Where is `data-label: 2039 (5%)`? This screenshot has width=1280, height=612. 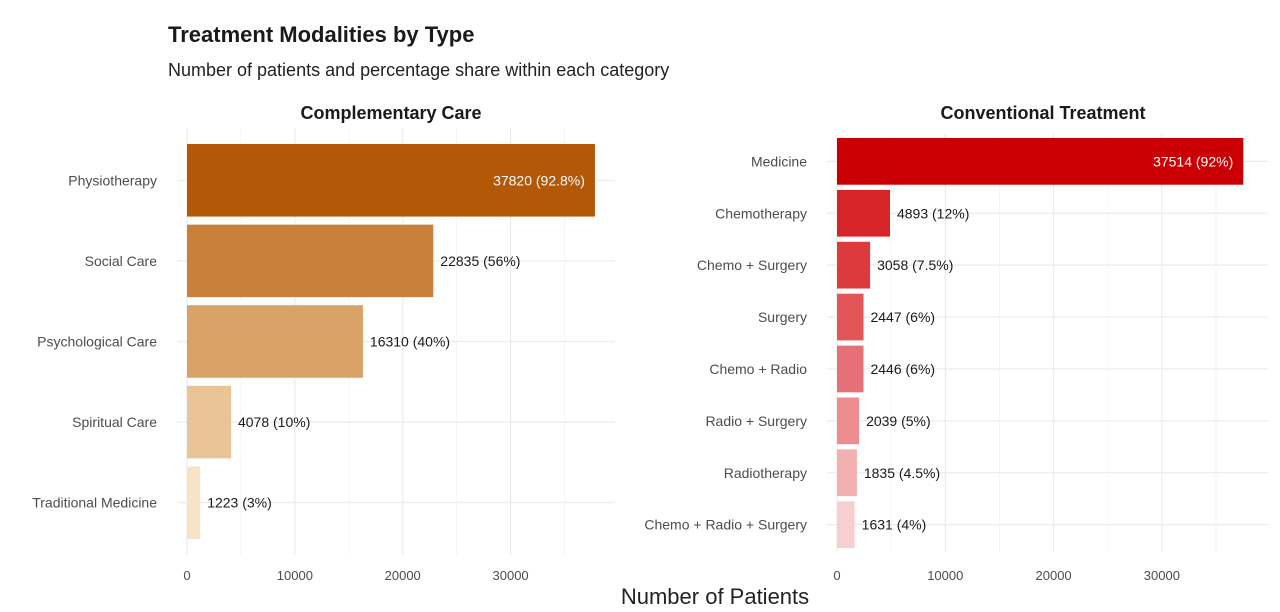 data-label: 2039 (5%) is located at coordinates (898, 421).